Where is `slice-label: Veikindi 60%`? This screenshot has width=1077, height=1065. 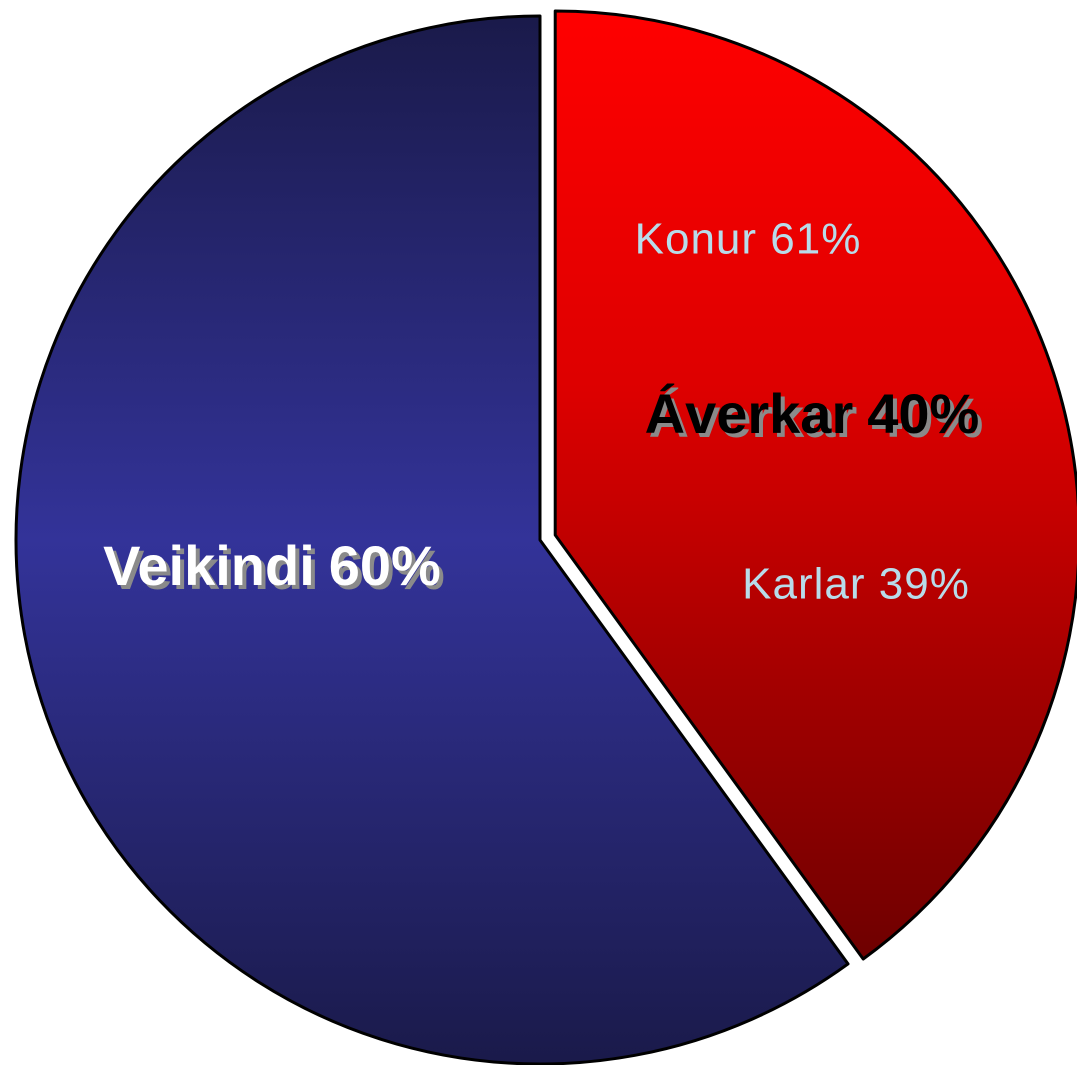 slice-label: Veikindi 60% is located at coordinates (272, 565).